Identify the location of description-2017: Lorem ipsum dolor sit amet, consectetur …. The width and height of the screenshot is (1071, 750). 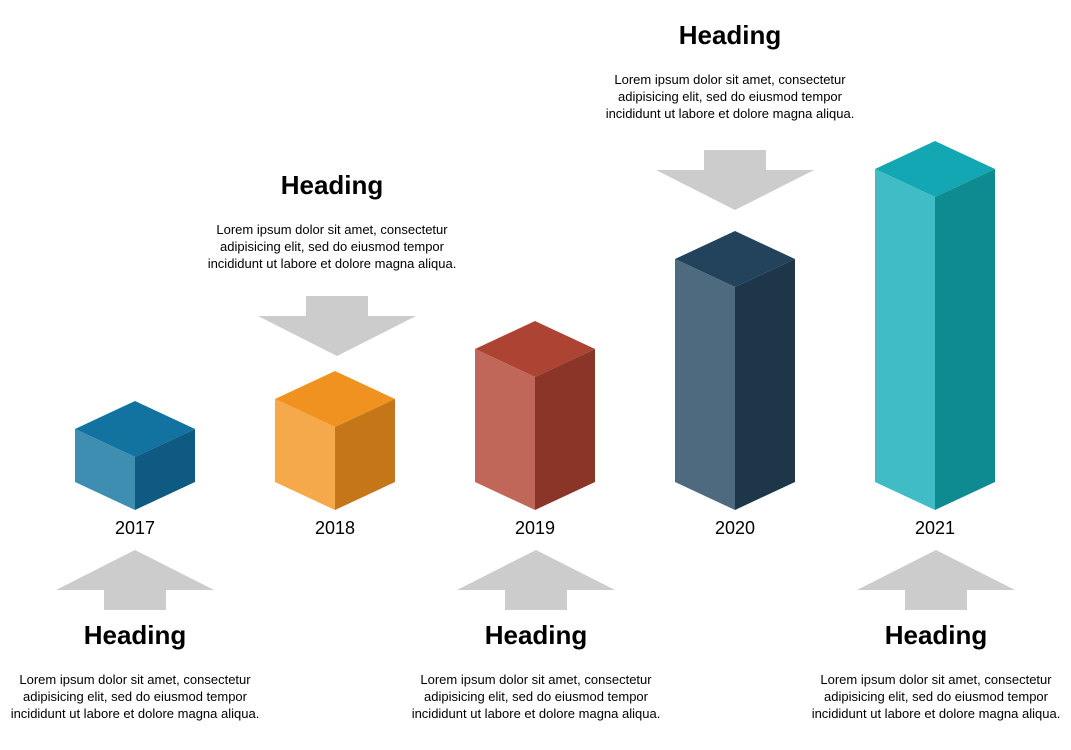
(135, 696).